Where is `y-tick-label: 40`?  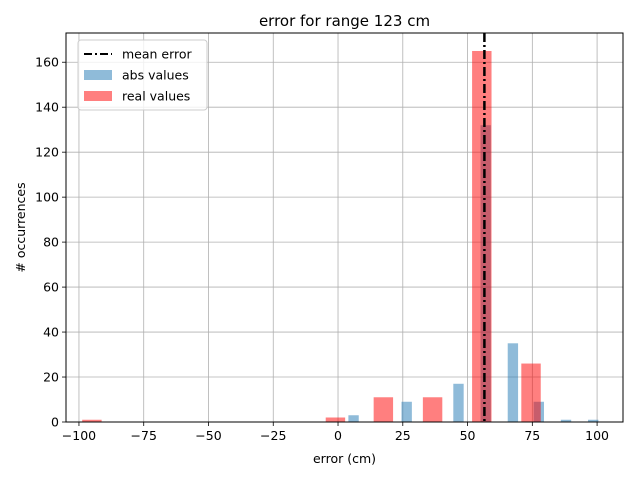
y-tick-label: 40 is located at coordinates (51, 332).